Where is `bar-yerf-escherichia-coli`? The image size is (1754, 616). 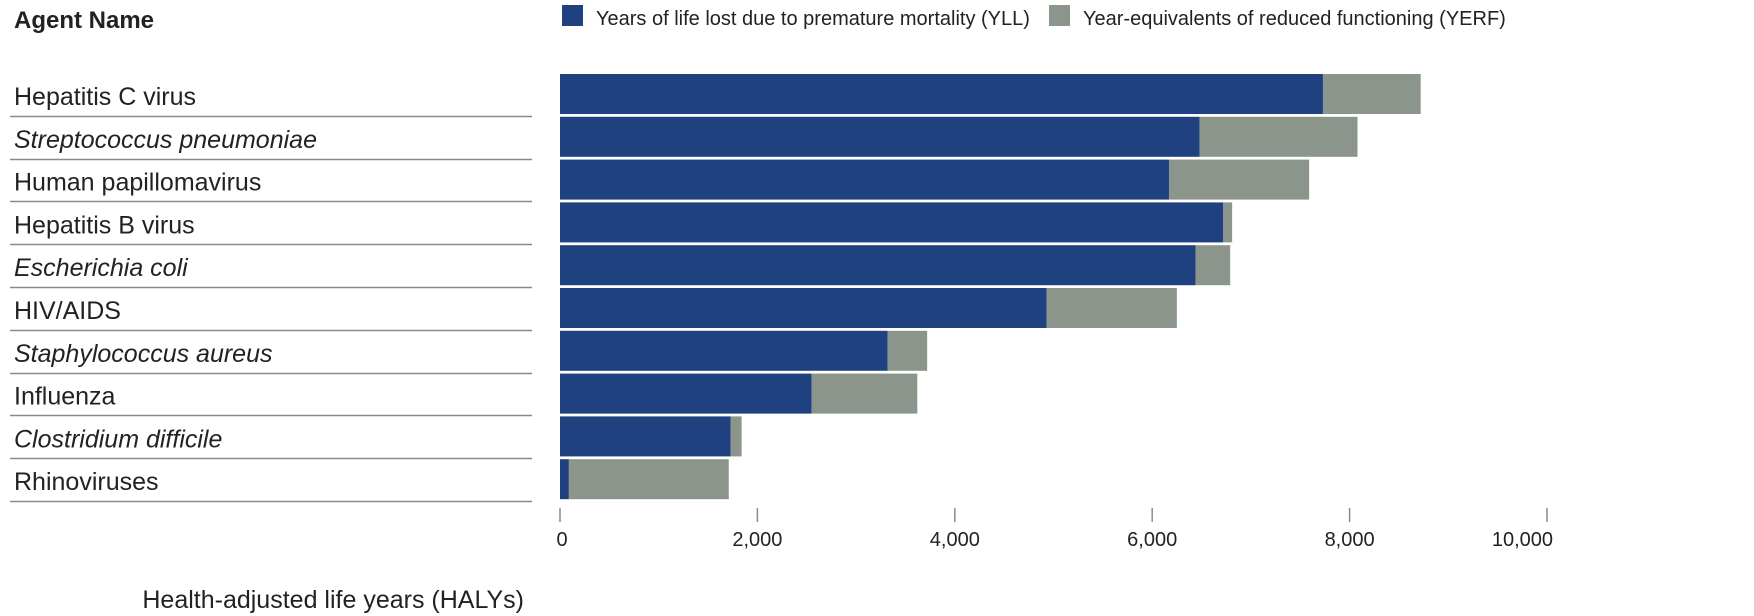
bar-yerf-escherichia-coli is located at coordinates (1213, 265).